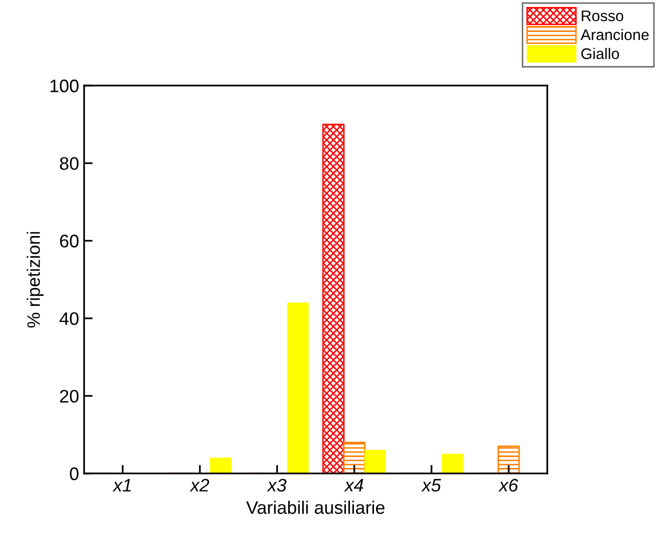 This screenshot has height=535, width=657. Describe the element at coordinates (35, 280) in the screenshot. I see `y-axis-title: % ripetizioni` at that location.